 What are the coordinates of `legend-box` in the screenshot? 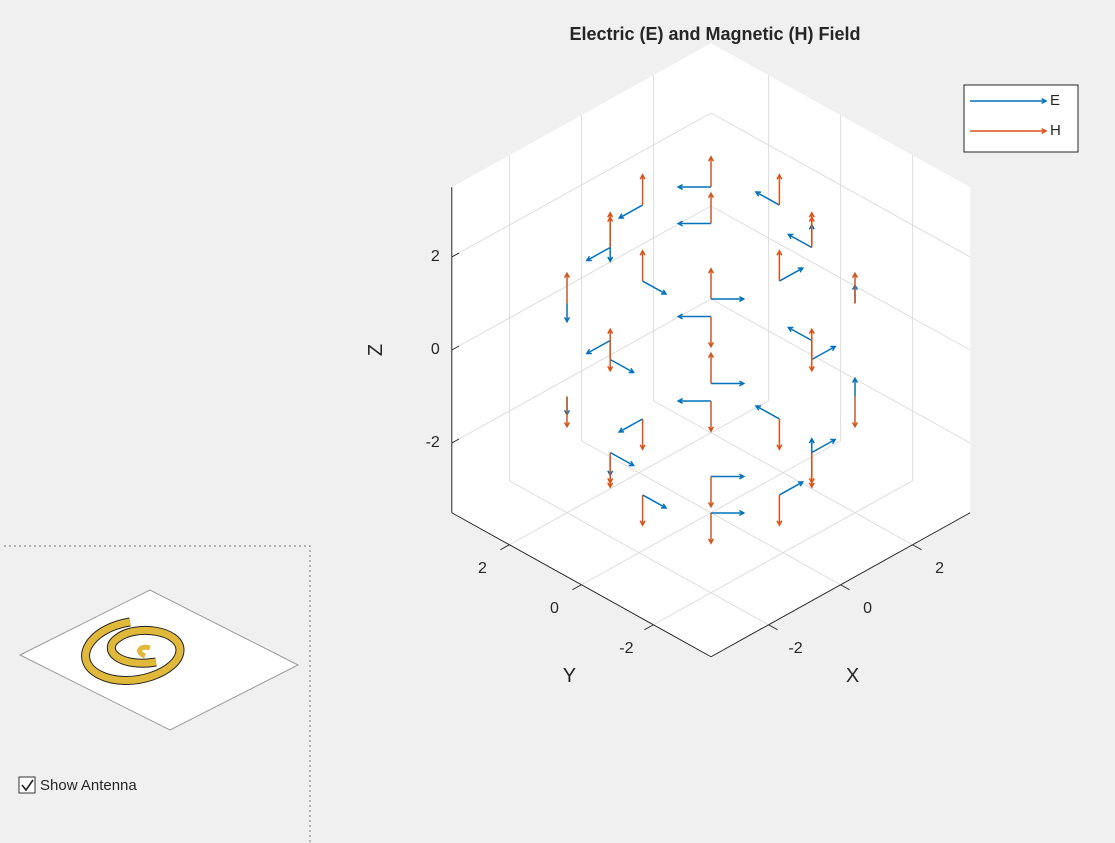 It's located at (1021, 118).